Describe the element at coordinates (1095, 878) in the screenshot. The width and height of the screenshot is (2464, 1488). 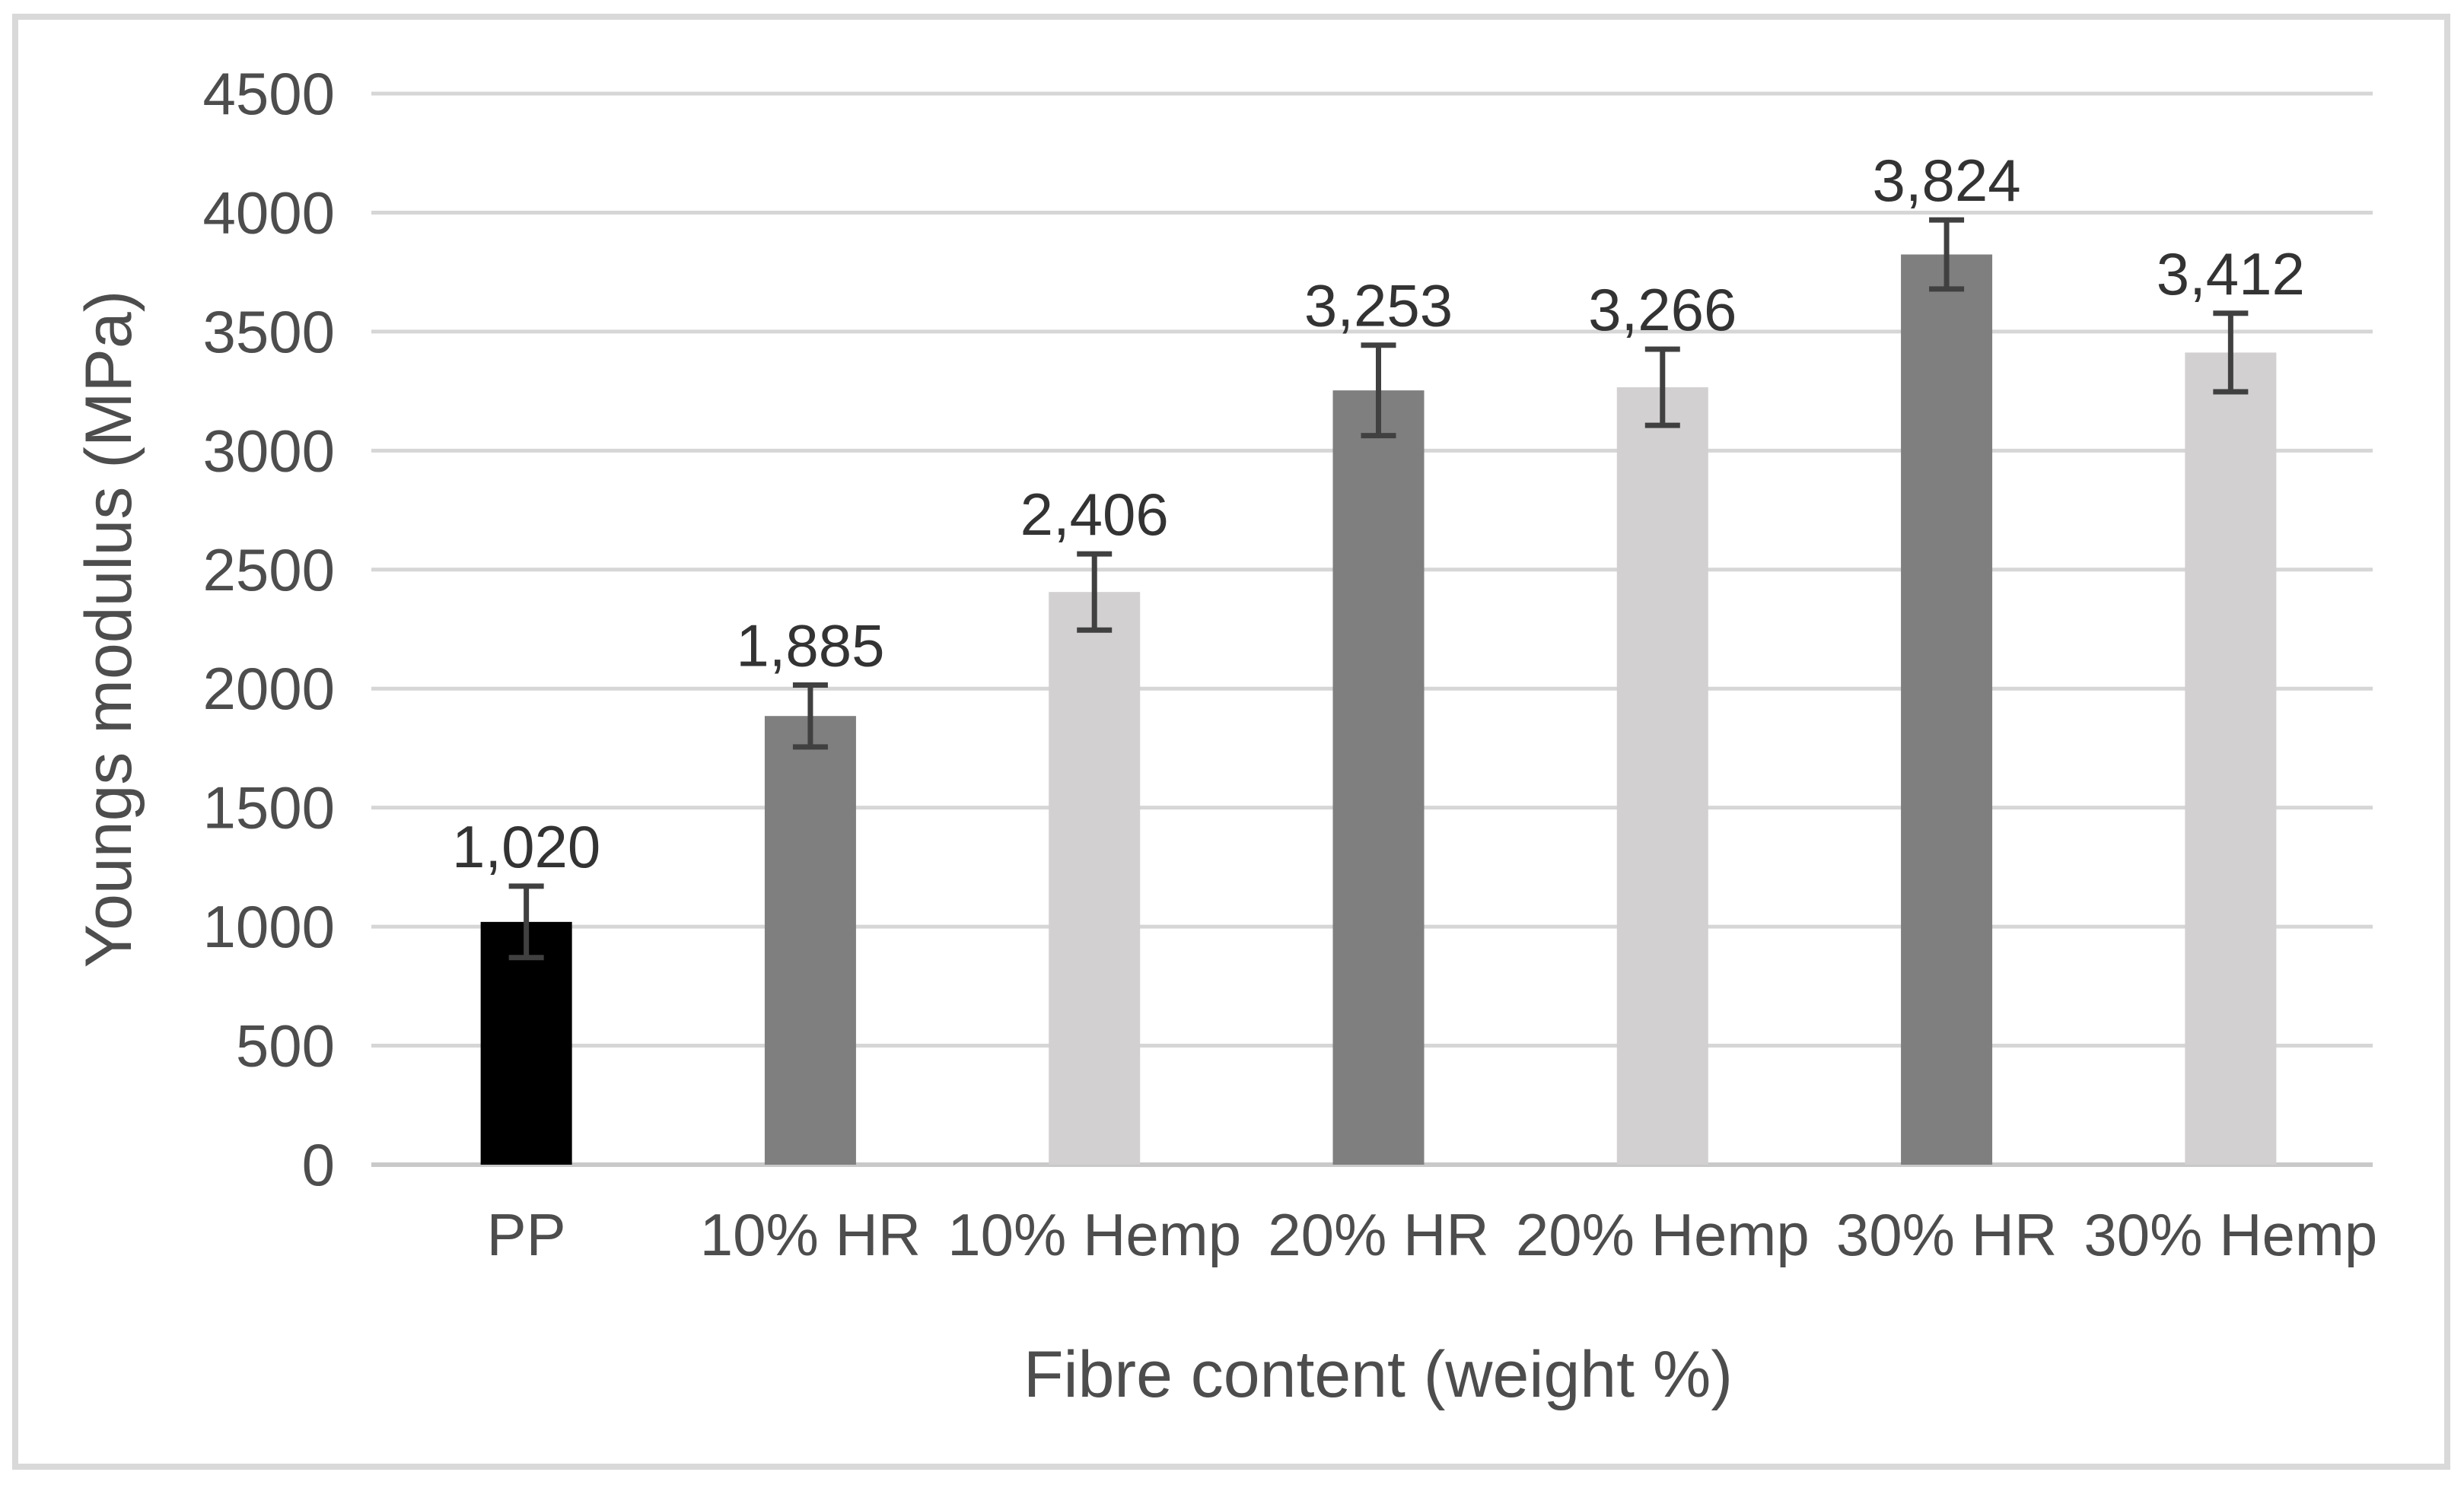
I see `bar-10% Hemp` at that location.